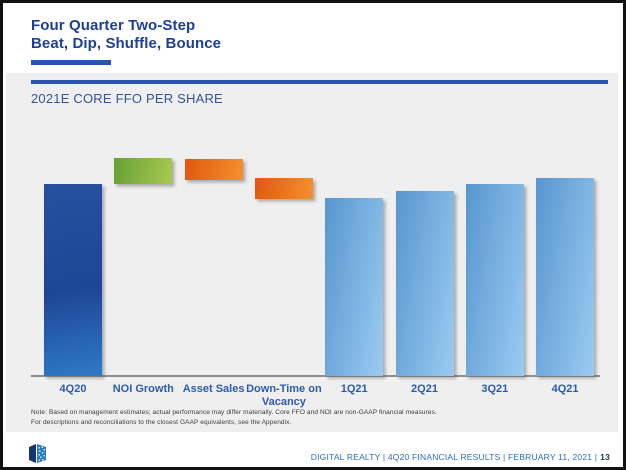 This screenshot has width=626, height=470. I want to click on digital-realty-cube-logo-icon, so click(37, 453).